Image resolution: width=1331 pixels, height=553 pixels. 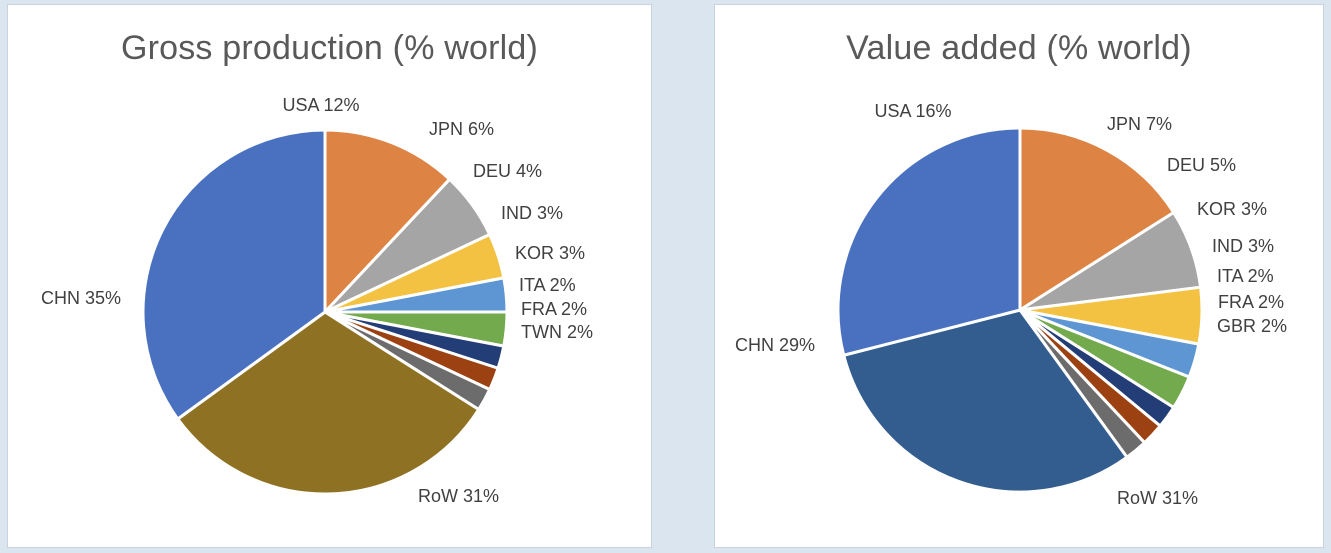 I want to click on data-label-deu: DEU 4%, so click(x=507, y=171).